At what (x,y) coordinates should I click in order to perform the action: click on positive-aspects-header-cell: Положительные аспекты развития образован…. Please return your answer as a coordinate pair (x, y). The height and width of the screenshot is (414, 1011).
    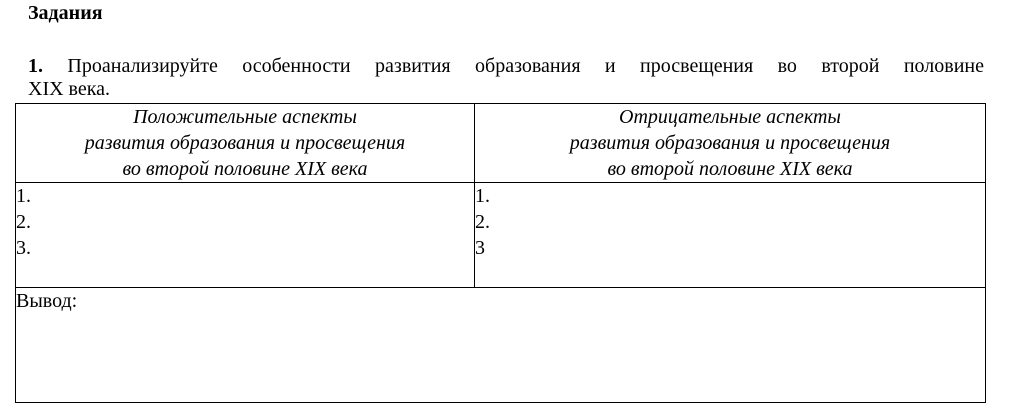
    Looking at the image, I should click on (245, 143).